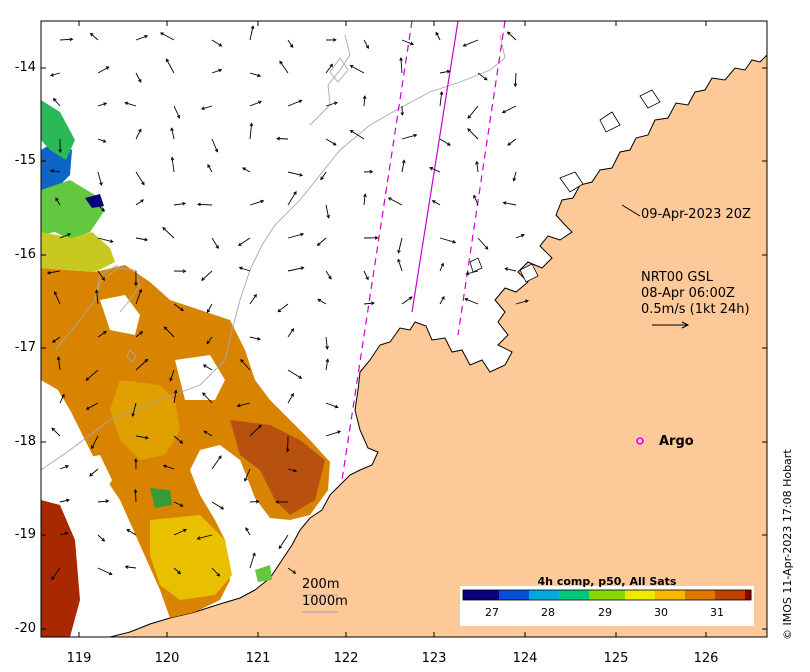  Describe the element at coordinates (321, 584) in the screenshot. I see `isobath-200-label: 200m` at that location.